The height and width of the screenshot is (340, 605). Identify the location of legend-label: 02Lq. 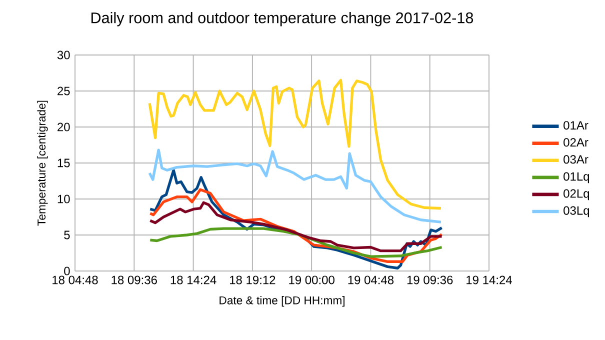
(577, 194).